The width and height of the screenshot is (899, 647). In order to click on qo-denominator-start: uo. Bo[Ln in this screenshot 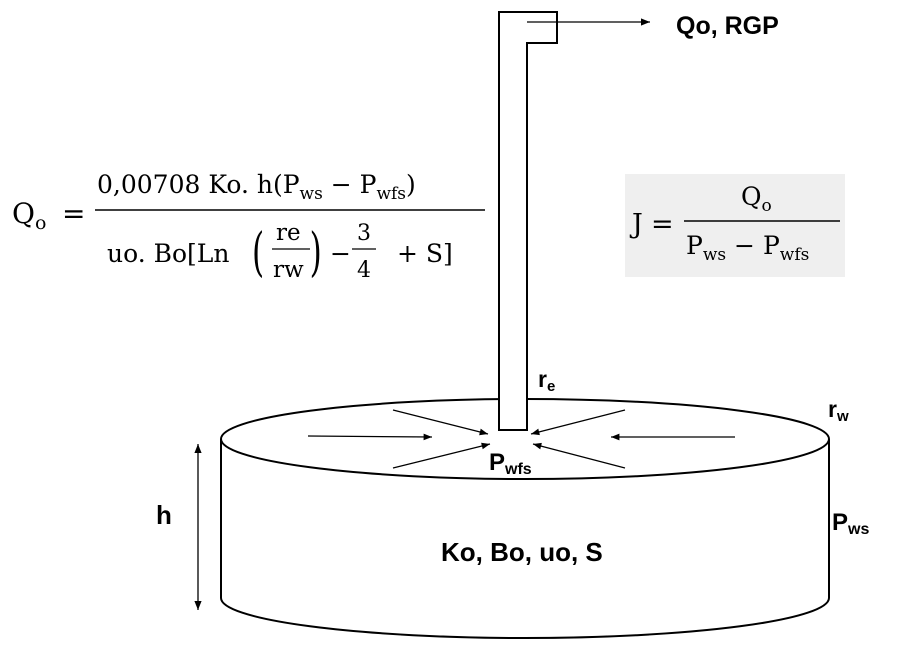, I will do `click(168, 253)`.